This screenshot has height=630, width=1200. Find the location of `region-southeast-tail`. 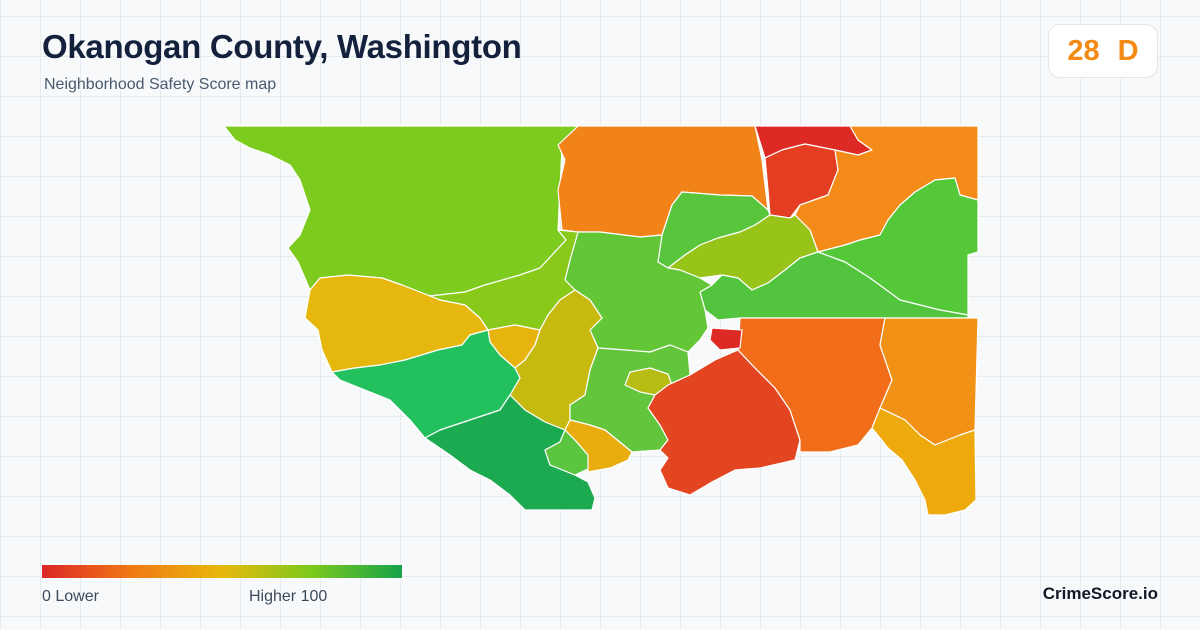

region-southeast-tail is located at coordinates (924, 461).